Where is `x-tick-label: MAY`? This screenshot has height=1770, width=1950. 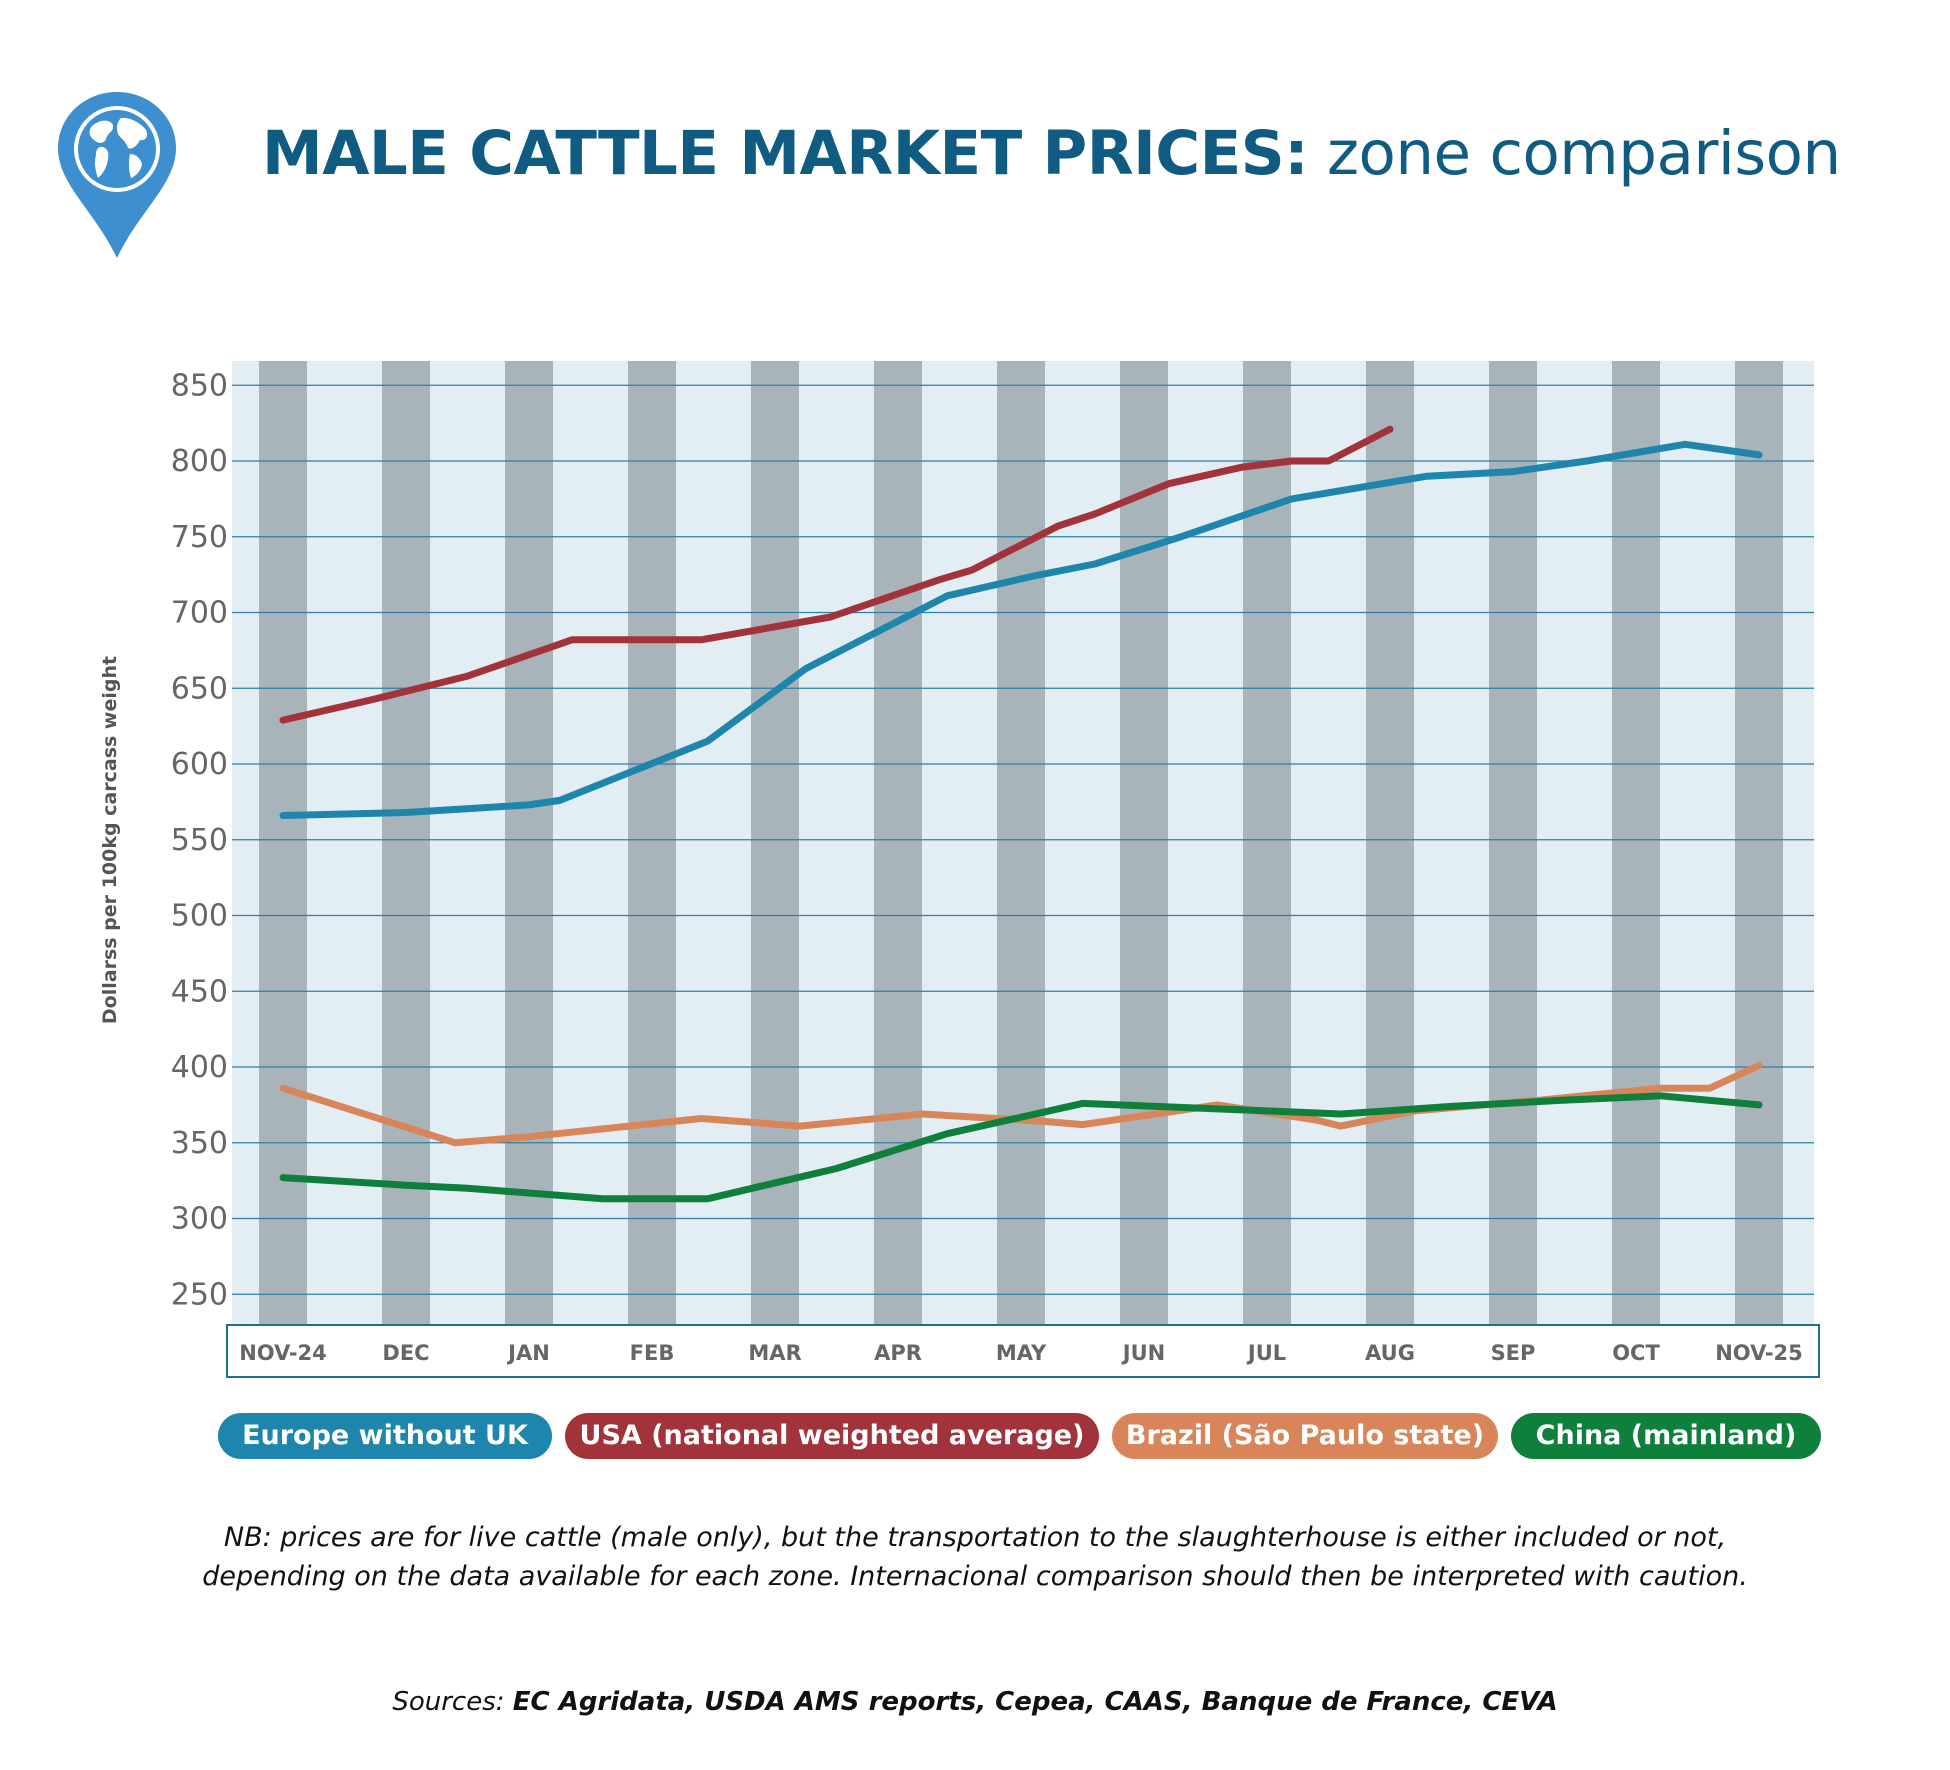
x-tick-label: MAY is located at coordinates (1021, 1353).